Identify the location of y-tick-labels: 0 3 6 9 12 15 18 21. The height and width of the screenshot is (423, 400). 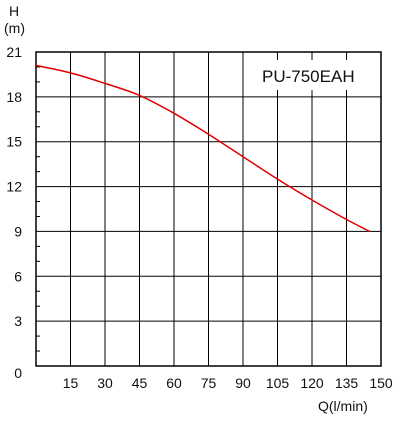
(14, 212).